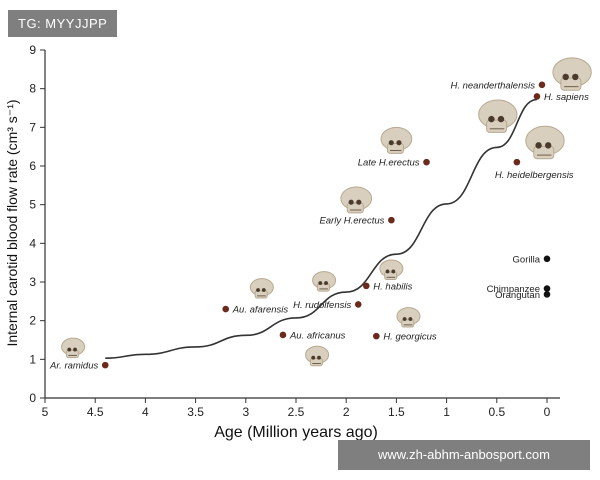 This screenshot has height=480, width=600. What do you see at coordinates (195, 412) in the screenshot?
I see `x-tick-label: 3.5` at bounding box center [195, 412].